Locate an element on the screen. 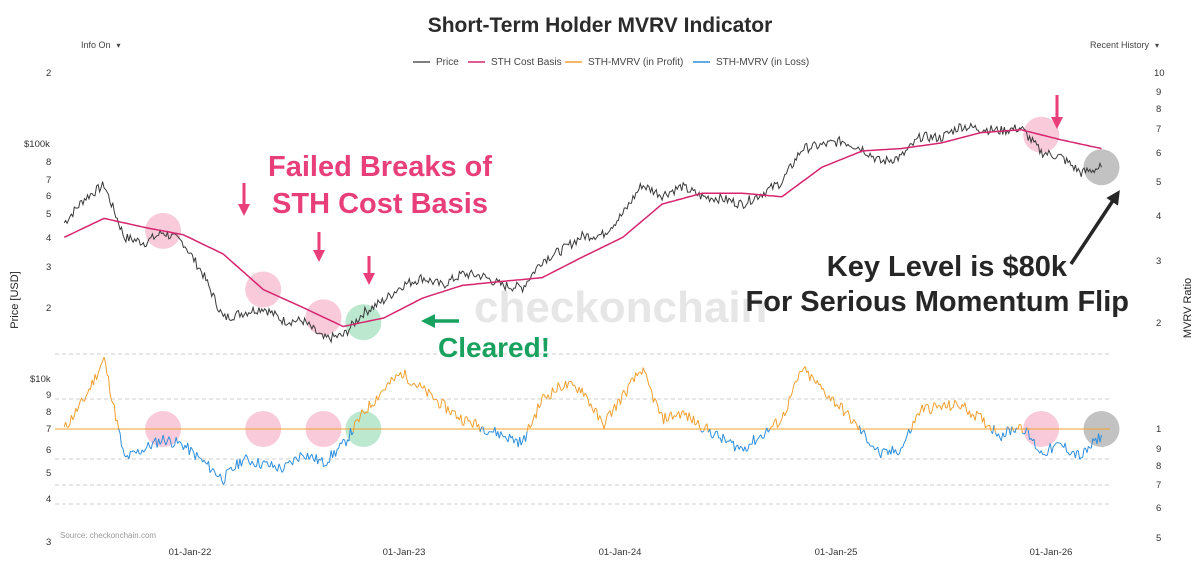  annotation-failed-line1: Failed Breaks of is located at coordinates (380, 167).